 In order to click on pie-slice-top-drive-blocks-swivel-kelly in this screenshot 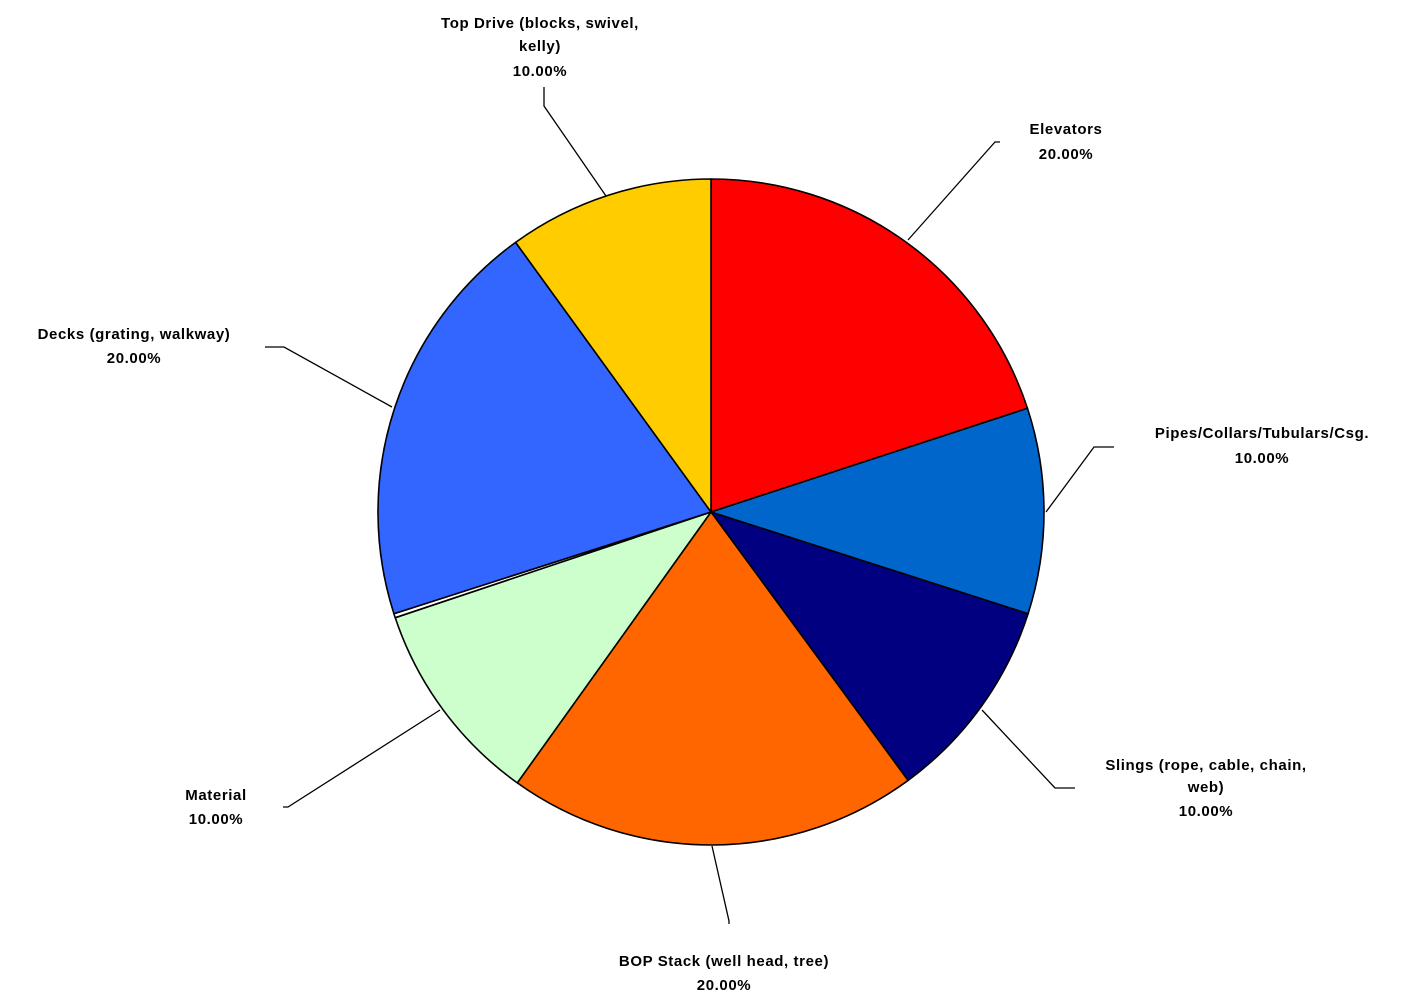, I will do `click(613, 345)`.